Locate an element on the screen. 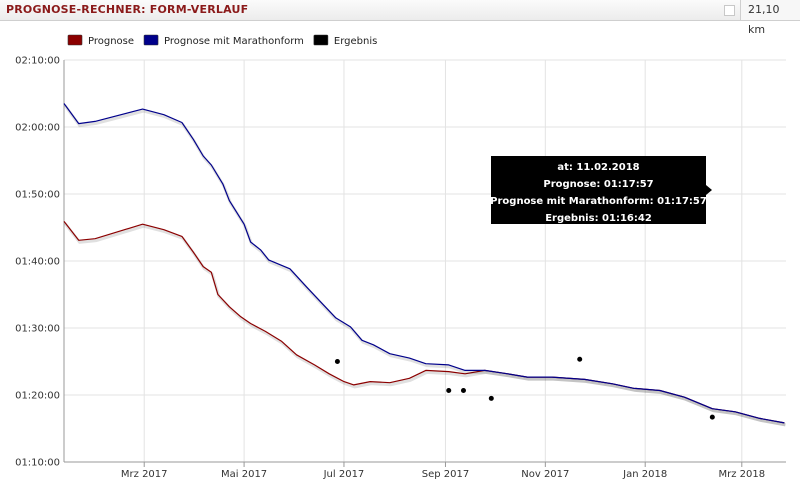 The height and width of the screenshot is (482, 800). y-tick-label: 02:00:00 is located at coordinates (37, 128).